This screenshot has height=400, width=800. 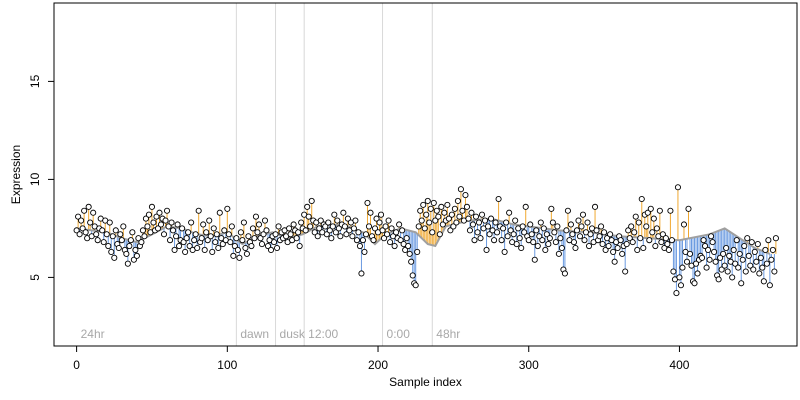 What do you see at coordinates (399, 334) in the screenshot?
I see `group-label: 0:00` at bounding box center [399, 334].